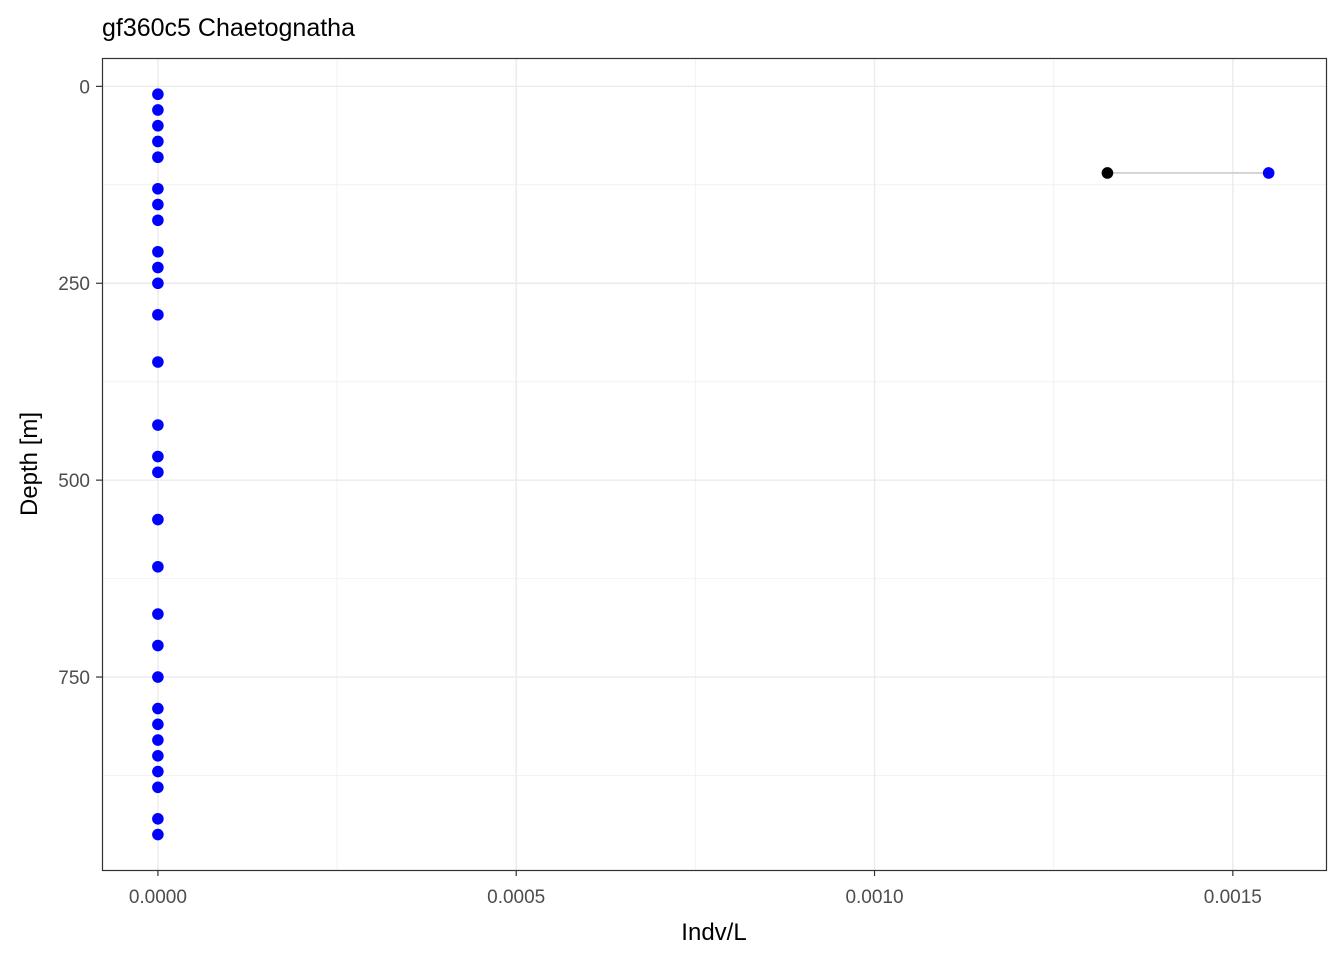 This screenshot has width=1344, height=960. Describe the element at coordinates (74, 481) in the screenshot. I see `y-tick-label: 500` at that location.